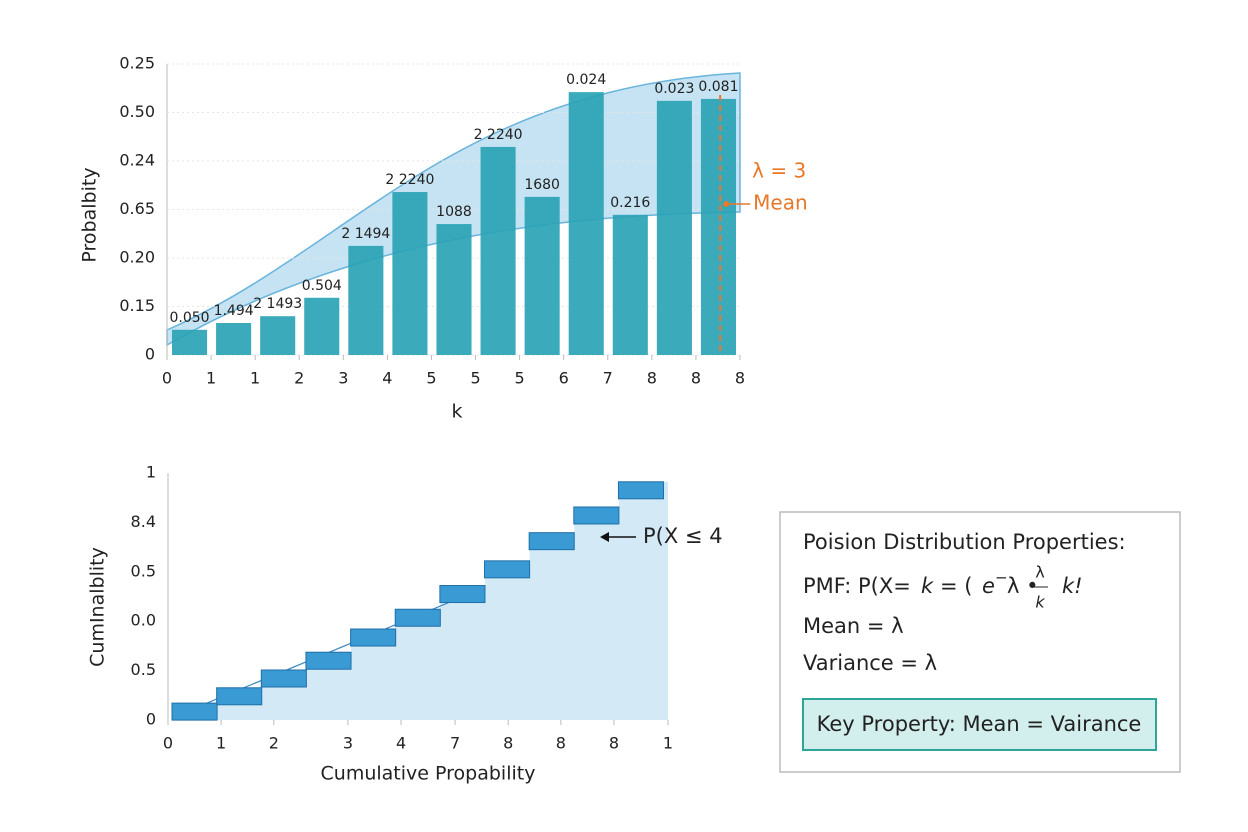  Describe the element at coordinates (853, 626) in the screenshot. I see `mean: Mean = λ` at that location.